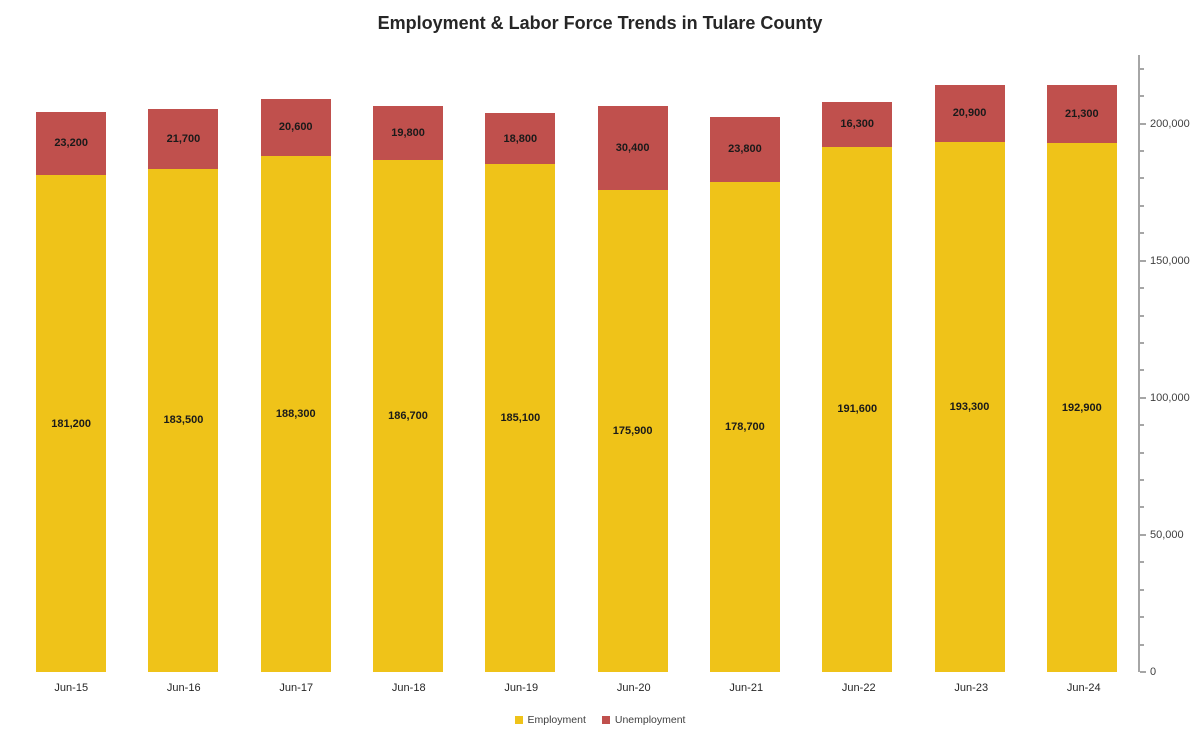  What do you see at coordinates (1170, 260) in the screenshot?
I see `y-tick-label-150000: 150,000` at bounding box center [1170, 260].